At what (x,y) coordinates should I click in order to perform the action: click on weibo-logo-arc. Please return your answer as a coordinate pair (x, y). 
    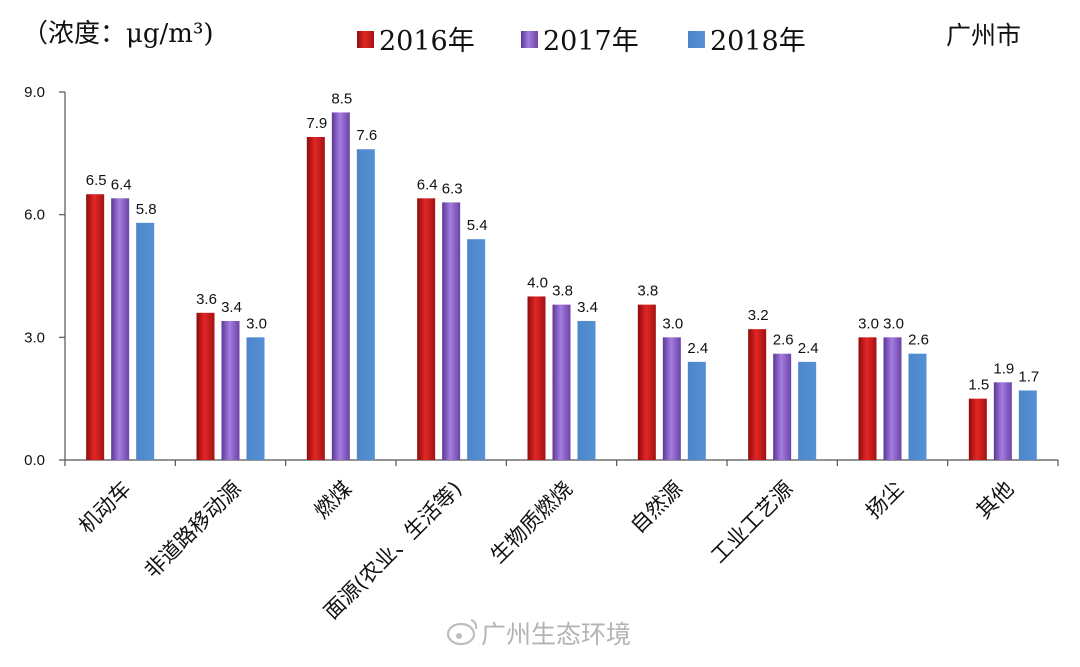
    Looking at the image, I should click on (474, 624).